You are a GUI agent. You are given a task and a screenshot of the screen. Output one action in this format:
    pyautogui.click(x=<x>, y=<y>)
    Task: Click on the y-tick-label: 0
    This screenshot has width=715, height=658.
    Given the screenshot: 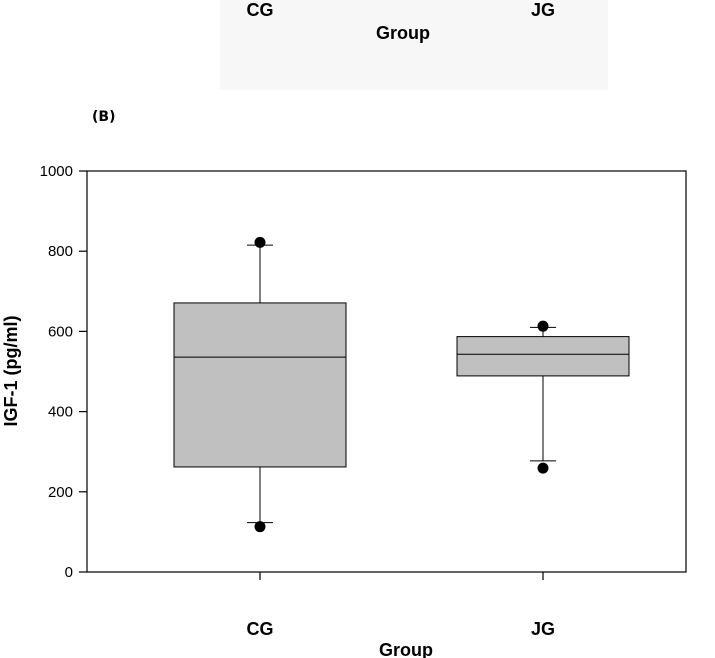 What is the action you would take?
    pyautogui.click(x=69, y=572)
    